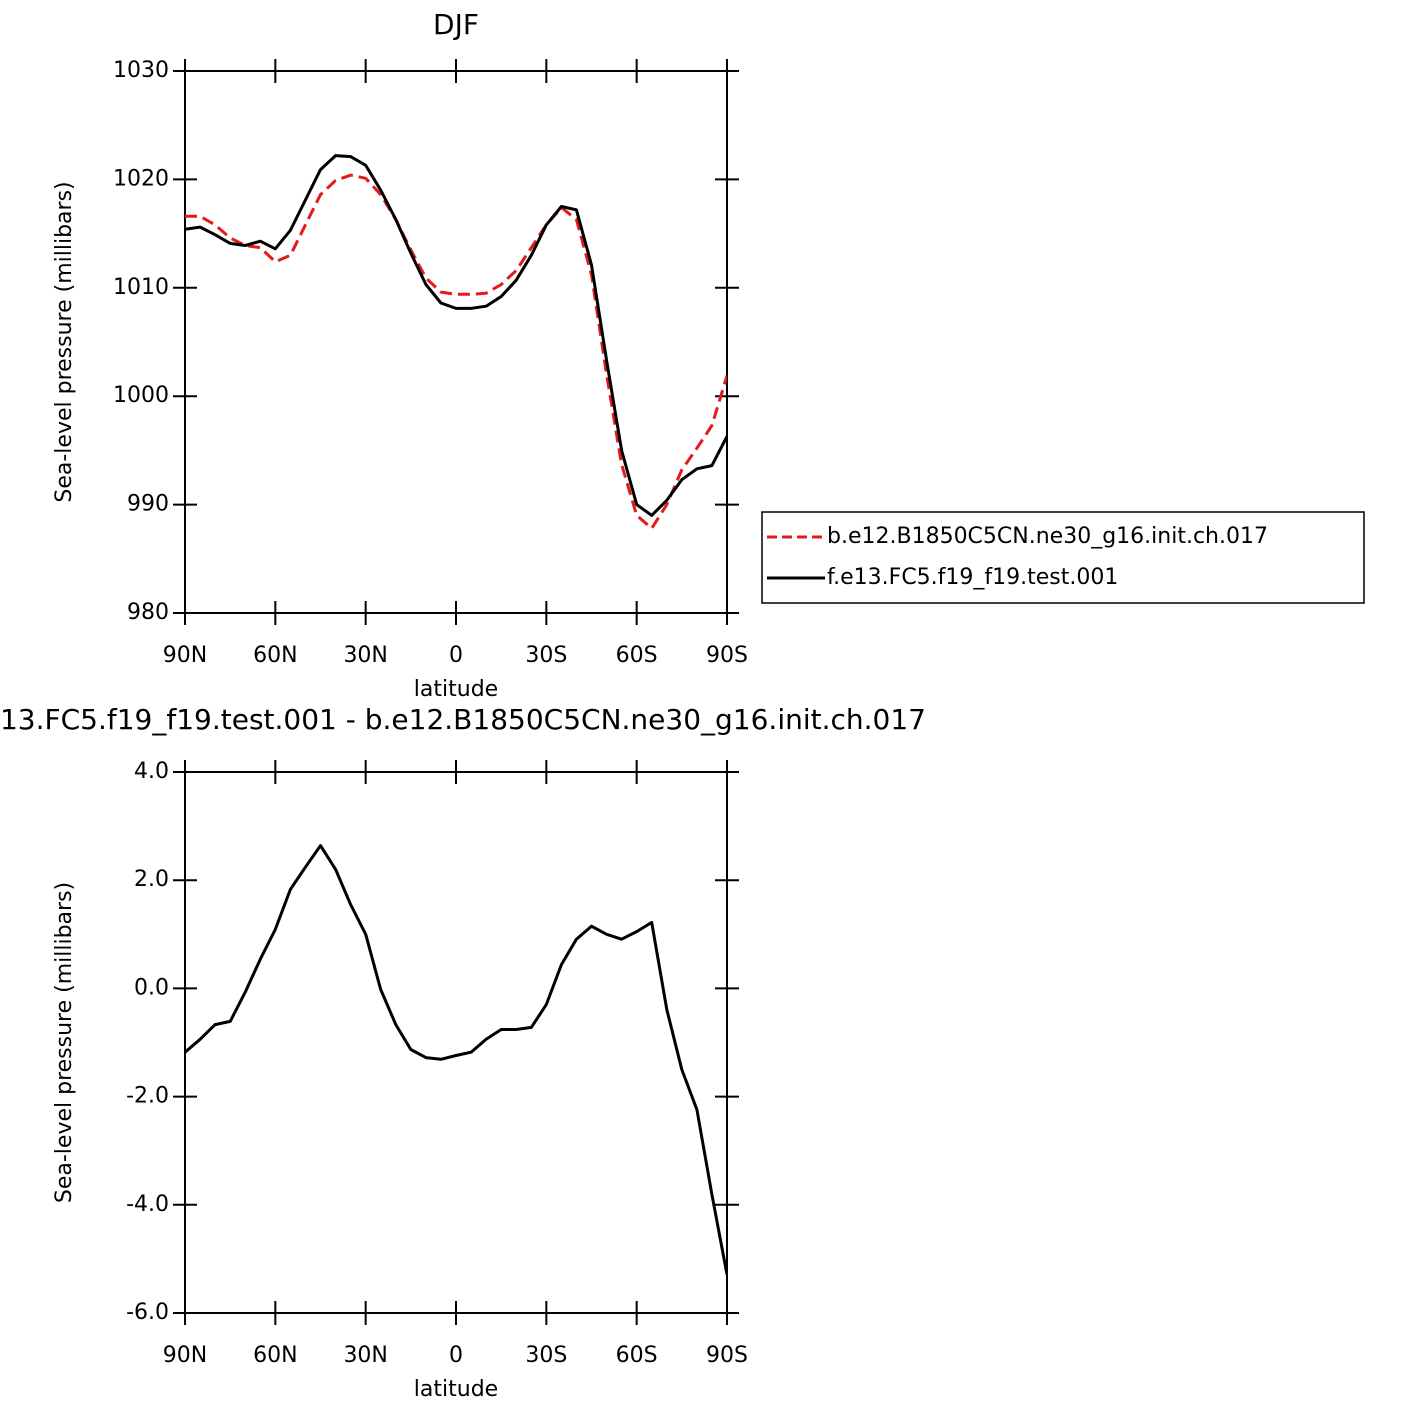  Describe the element at coordinates (148, 612) in the screenshot. I see `y-tick-label: 980` at that location.